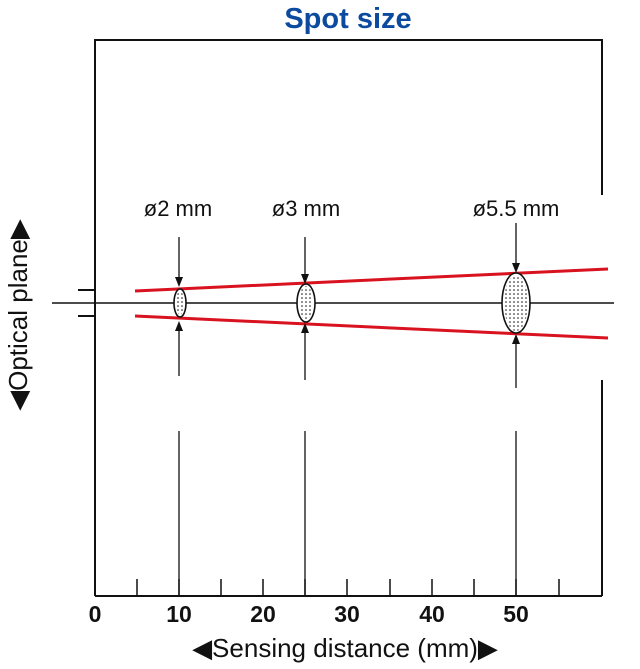 This screenshot has height=669, width=640. What do you see at coordinates (516, 339) in the screenshot?
I see `spot-3-arrowhead-bottom` at bounding box center [516, 339].